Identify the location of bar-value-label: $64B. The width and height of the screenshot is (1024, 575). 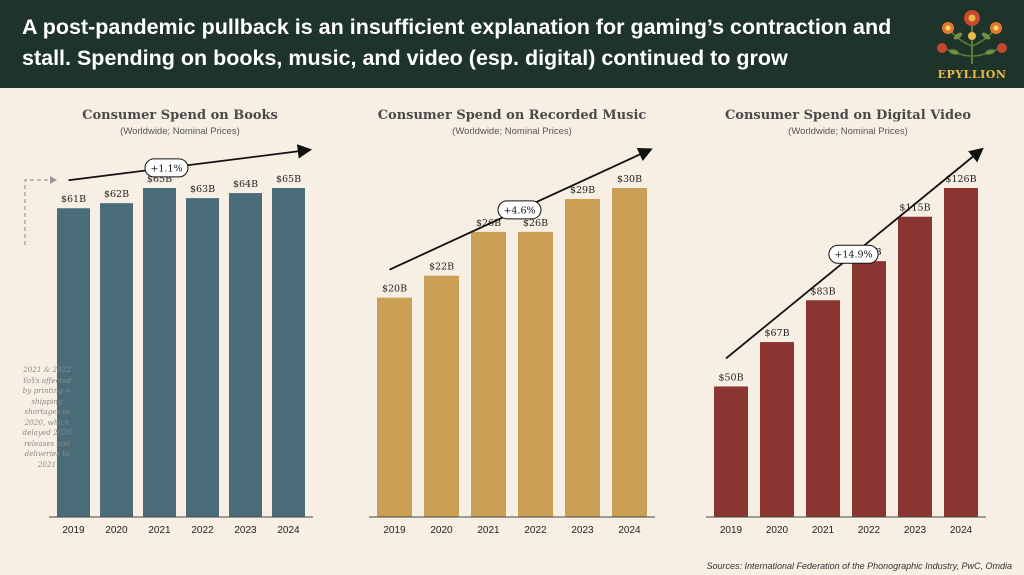
(245, 184).